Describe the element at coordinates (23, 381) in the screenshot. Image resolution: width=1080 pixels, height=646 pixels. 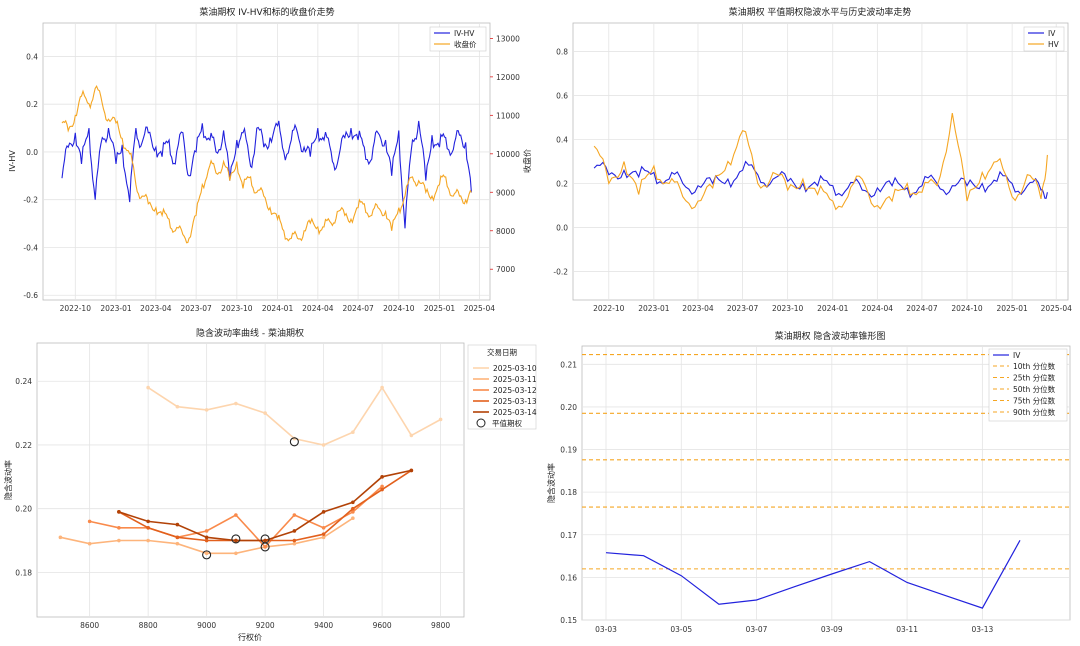
I see `y-tick-label: 0.24` at that location.